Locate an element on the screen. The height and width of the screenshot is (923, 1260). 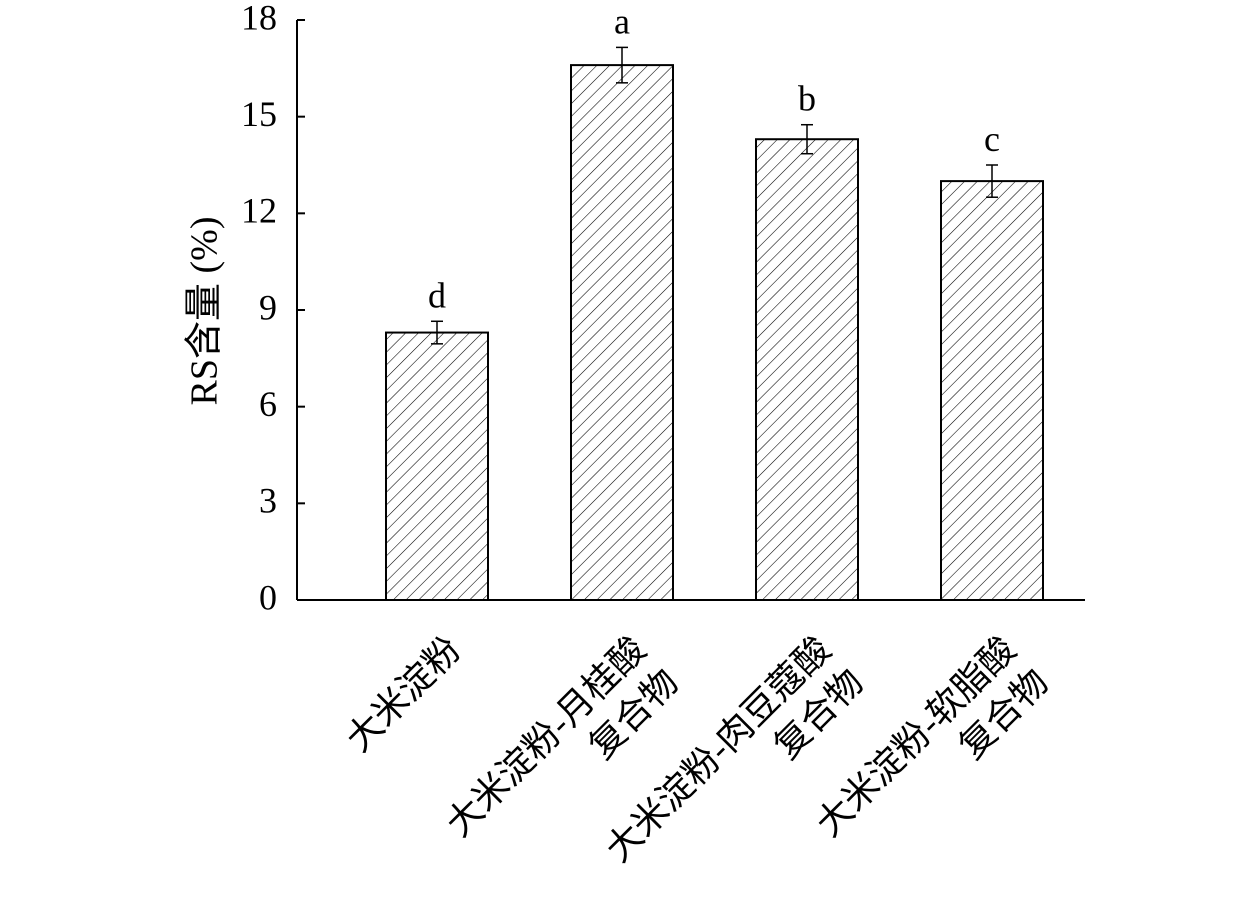
category-label: 大米淀粉 is located at coordinates (403, 694).